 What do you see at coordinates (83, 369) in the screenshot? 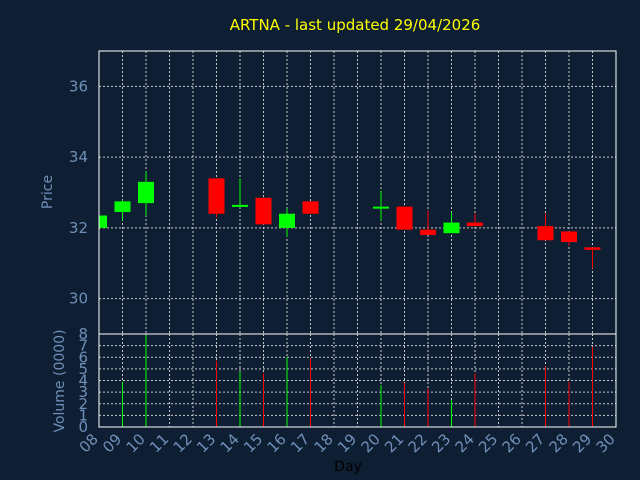
I see `volume-y-tick-label: 5` at bounding box center [83, 369].